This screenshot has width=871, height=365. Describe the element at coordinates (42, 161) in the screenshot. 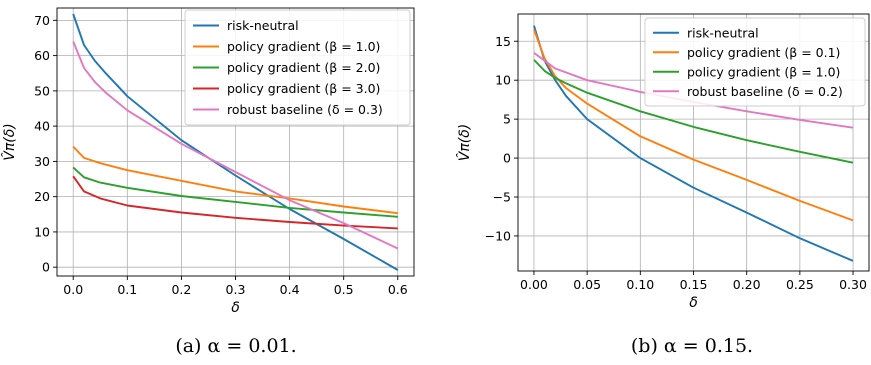

I see `y-tick-label: 30` at that location.